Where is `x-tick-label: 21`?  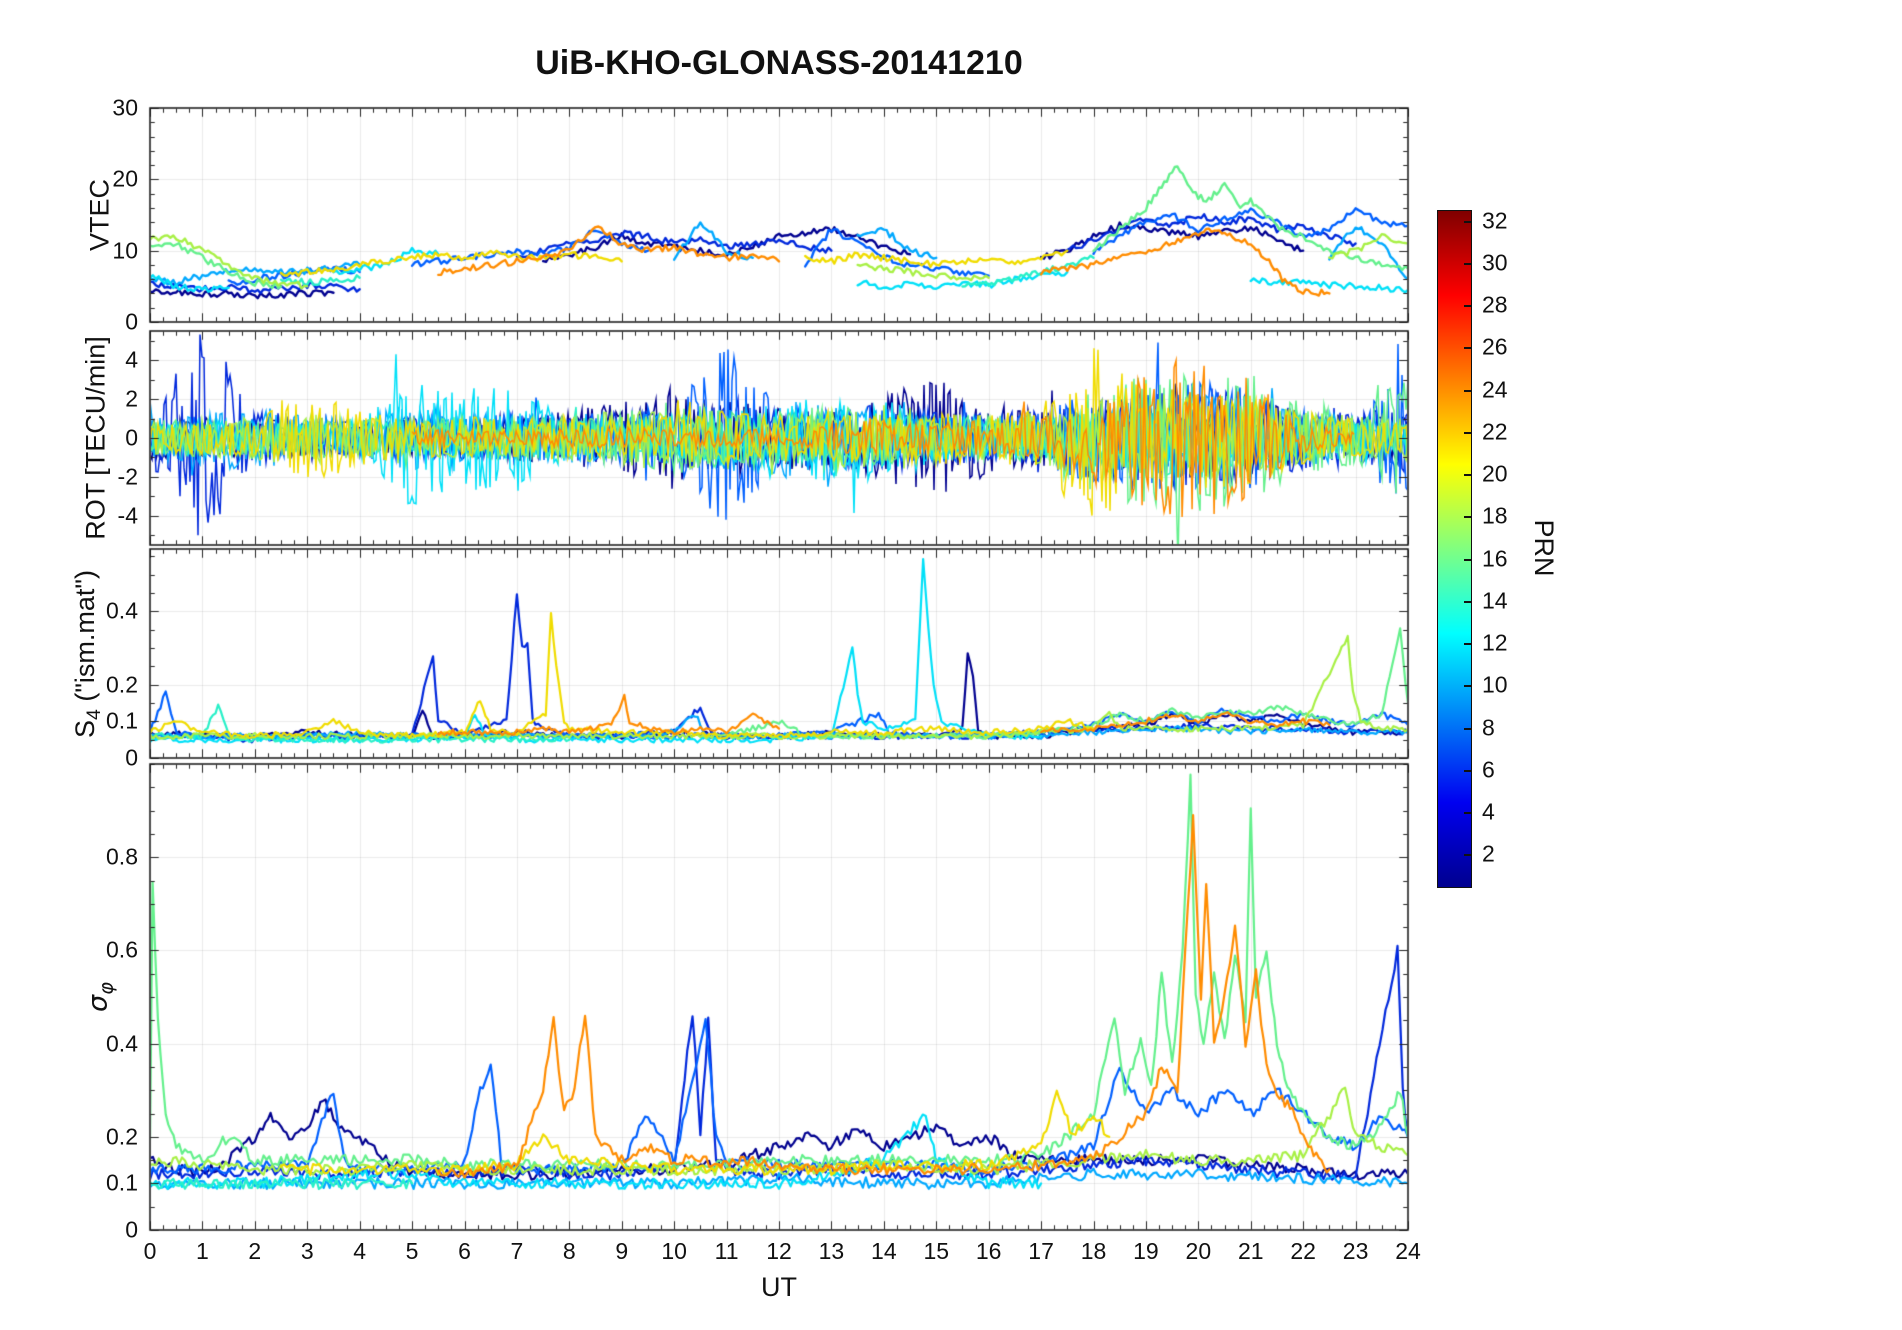 x-tick-label: 21 is located at coordinates (1250, 1251).